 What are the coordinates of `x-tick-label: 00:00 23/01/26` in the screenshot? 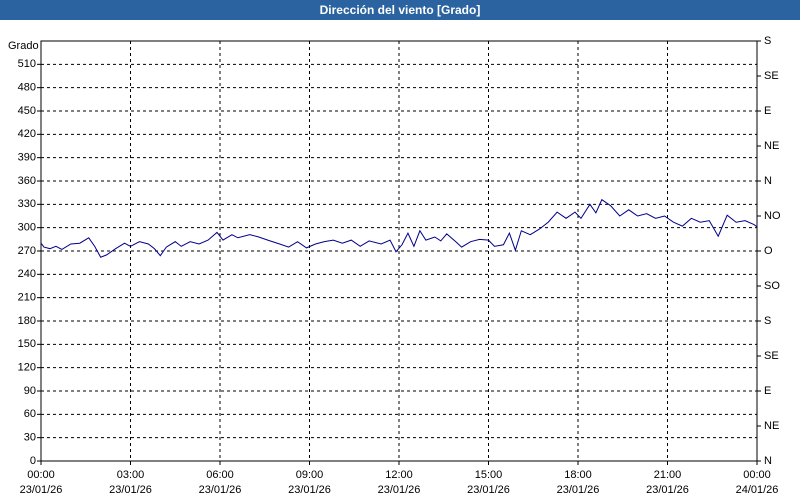 It's located at (41, 482).